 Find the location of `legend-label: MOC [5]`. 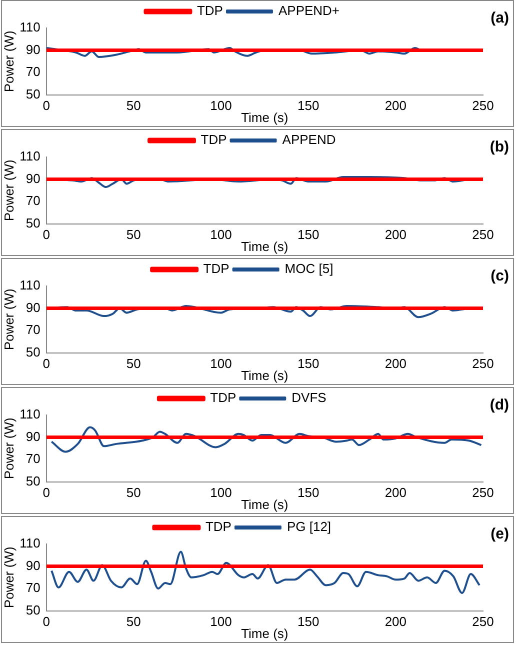

legend-label: MOC [5] is located at coordinates (309, 268).